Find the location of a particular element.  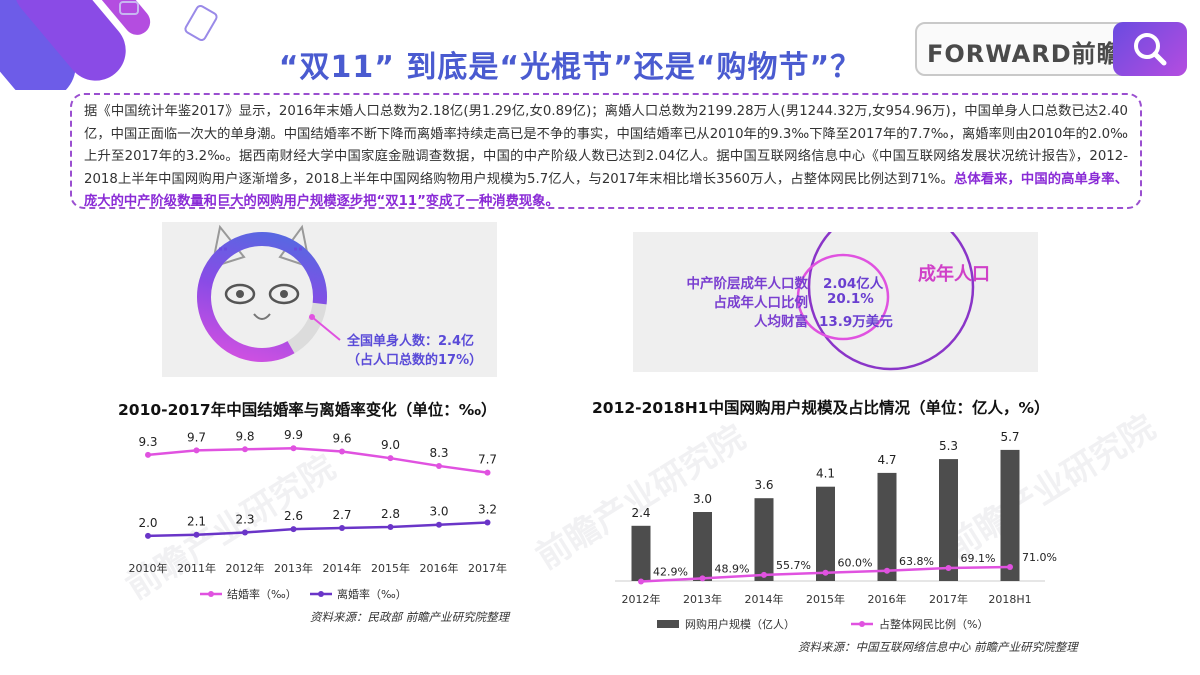

bar-value-label: 3.0 is located at coordinates (702, 499).